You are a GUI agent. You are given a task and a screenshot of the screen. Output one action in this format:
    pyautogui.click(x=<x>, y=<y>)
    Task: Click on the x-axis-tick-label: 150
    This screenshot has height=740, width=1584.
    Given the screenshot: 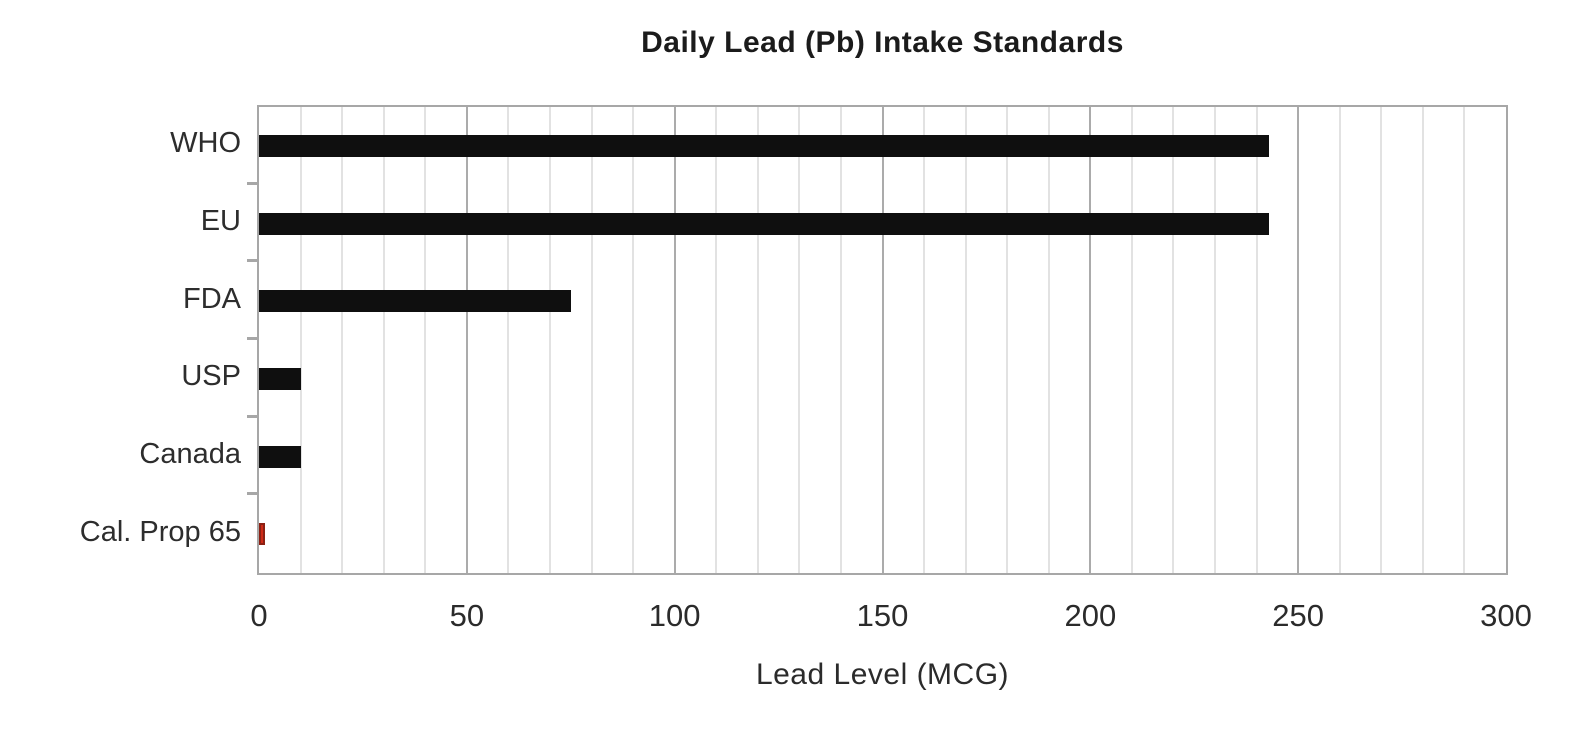 What is the action you would take?
    pyautogui.click(x=882, y=615)
    